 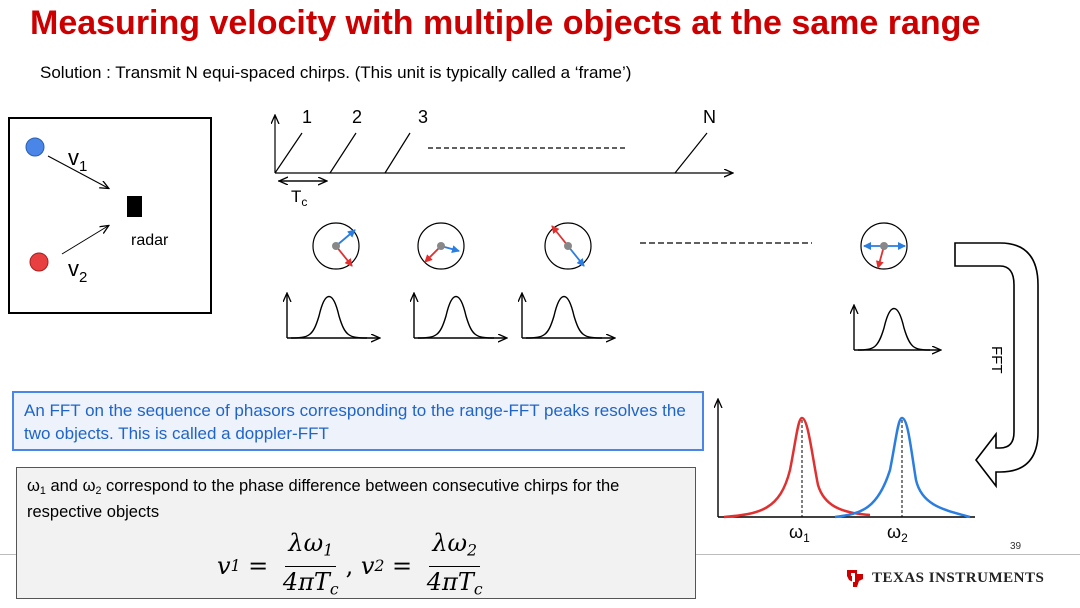 What do you see at coordinates (478, 589) in the screenshot?
I see `den2-sub: c` at bounding box center [478, 589].